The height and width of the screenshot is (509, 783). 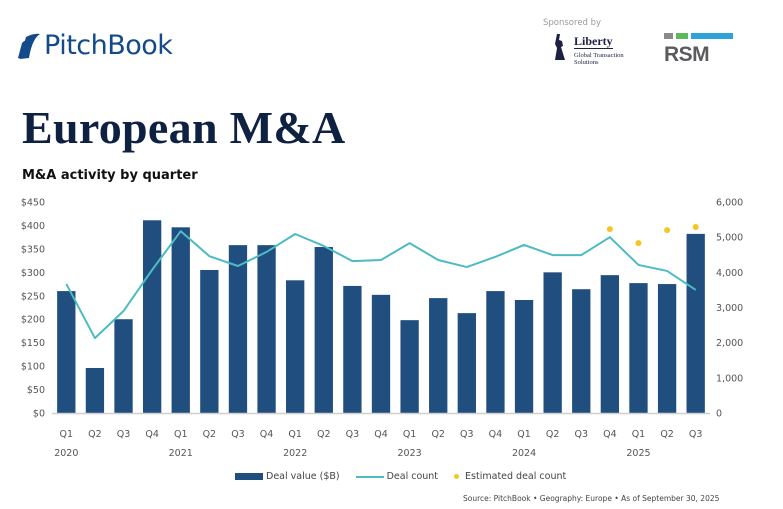 What do you see at coordinates (729, 273) in the screenshot?
I see `y-axis-right-tick-label: 4,000` at bounding box center [729, 273].